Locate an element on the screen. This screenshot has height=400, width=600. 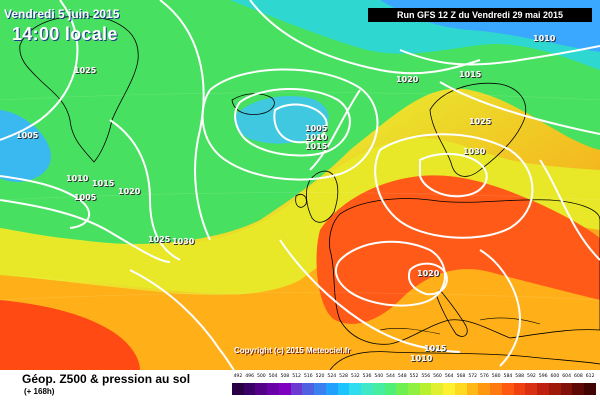
scale-label: 612 is located at coordinates (590, 376).